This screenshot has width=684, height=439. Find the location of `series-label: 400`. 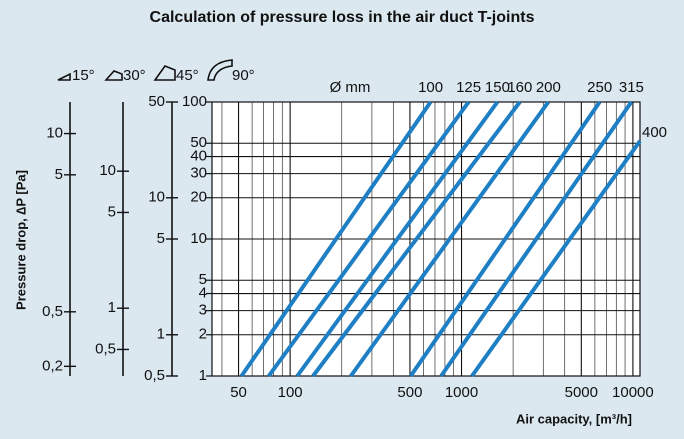

series-label: 400 is located at coordinates (654, 132).